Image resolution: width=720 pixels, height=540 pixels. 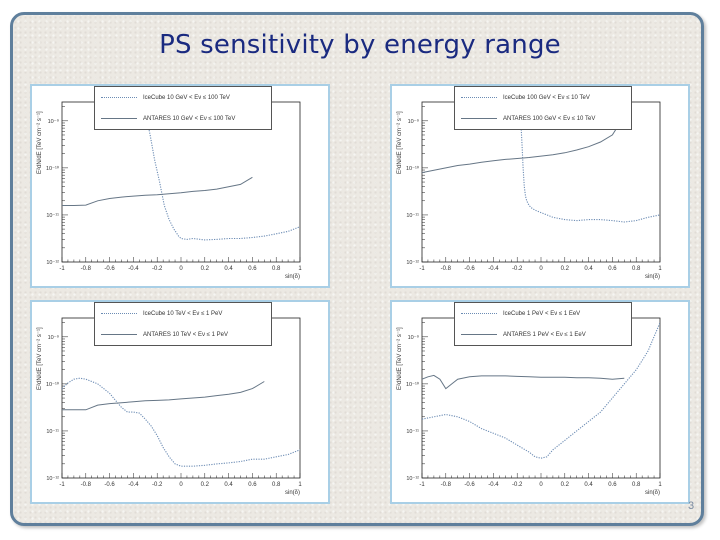 I want to click on legend-entry: IceCube 100 GeV < Eν ≤ 10 TeV, so click(x=544, y=98).